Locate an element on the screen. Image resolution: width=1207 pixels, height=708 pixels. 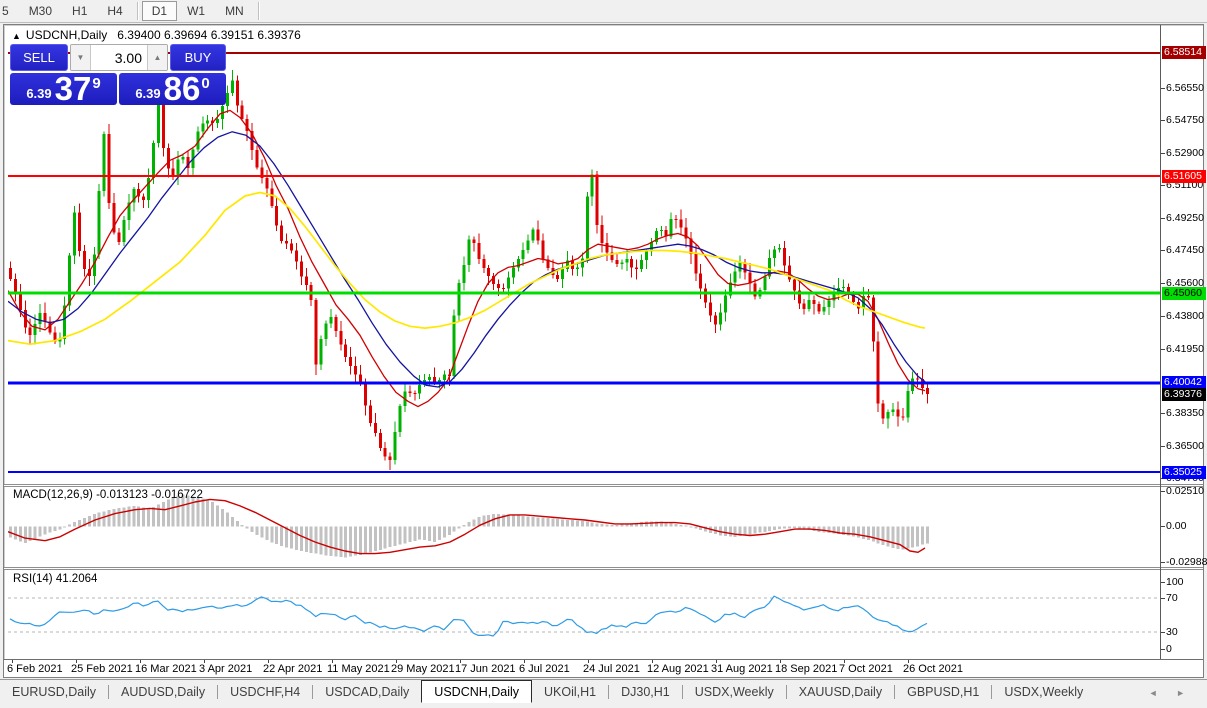
volume-decrease-button: ▼ is located at coordinates (81, 57).